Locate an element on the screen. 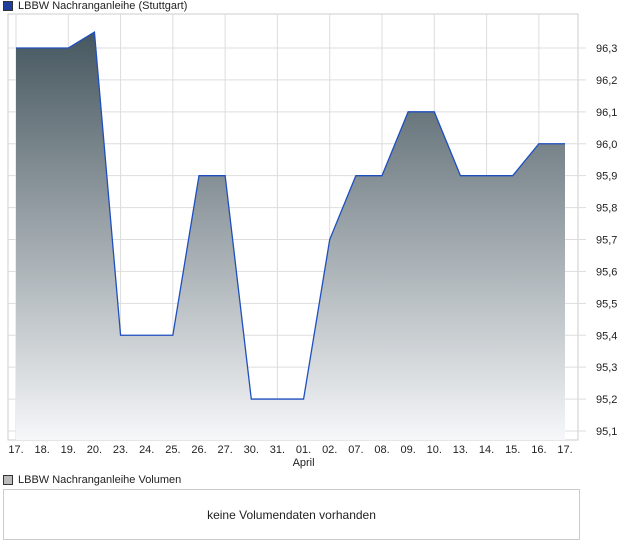  y-tick-label: 95,5 is located at coordinates (606, 304).